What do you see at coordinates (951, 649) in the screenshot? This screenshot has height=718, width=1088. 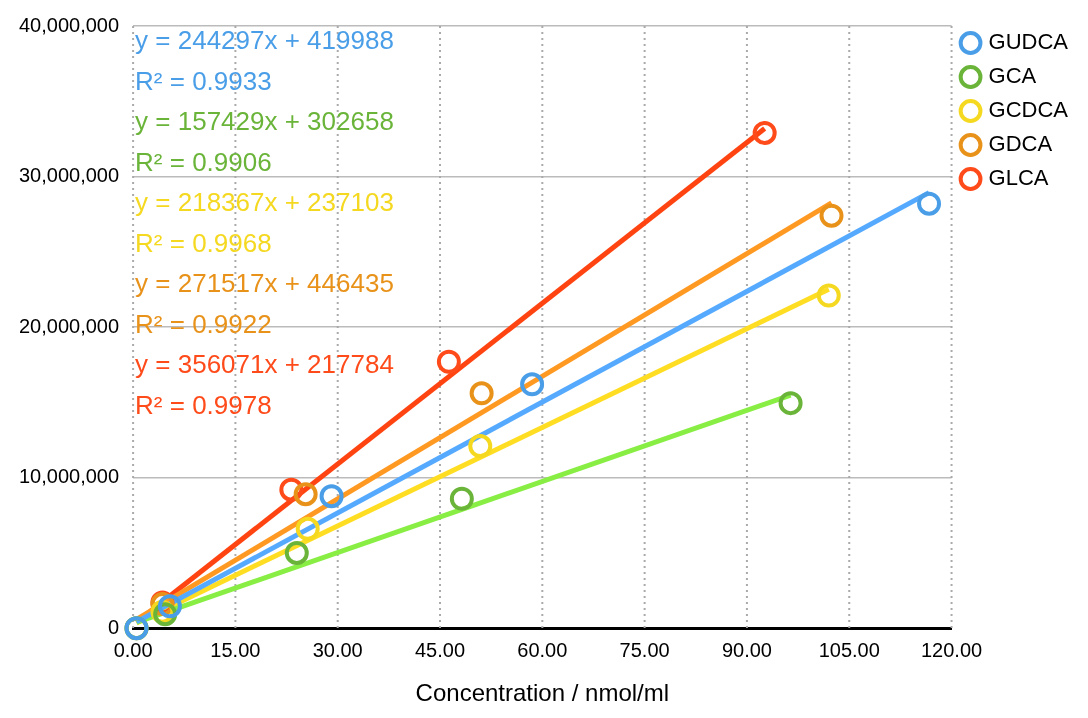 I see `x-tick-label: 120.00` at bounding box center [951, 649].